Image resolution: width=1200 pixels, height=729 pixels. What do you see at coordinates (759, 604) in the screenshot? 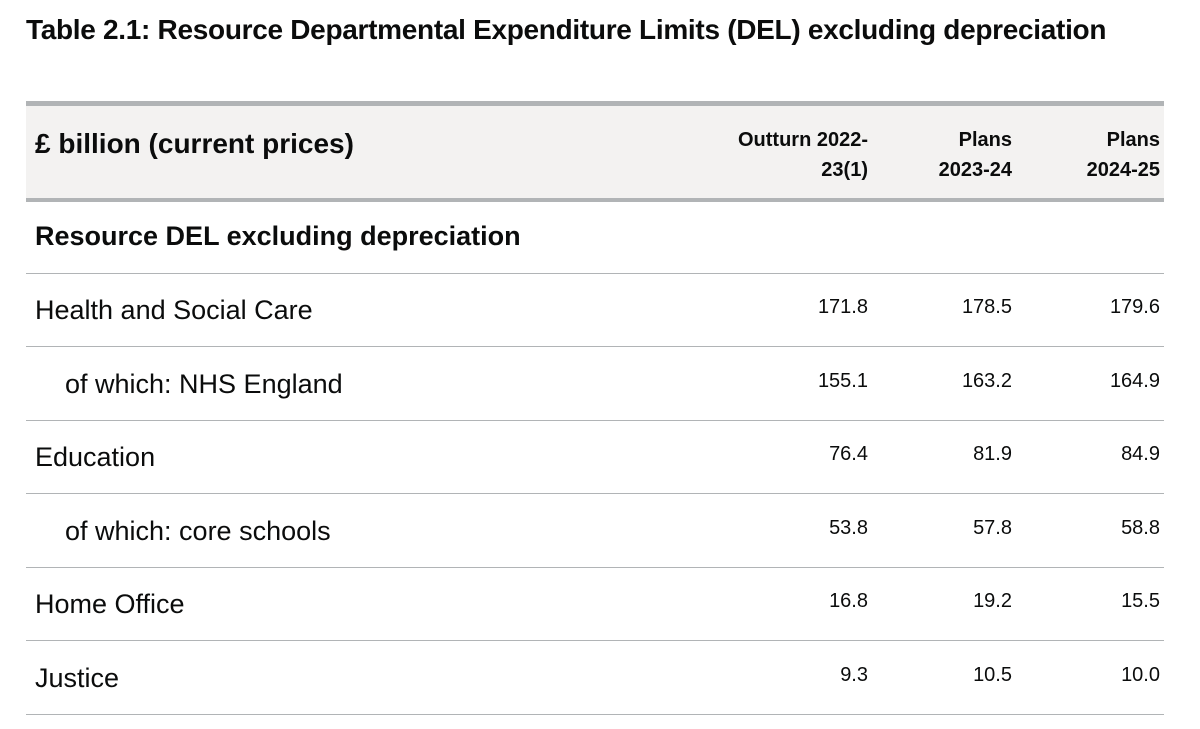
I see `cell-value: 16.8` at bounding box center [759, 604].